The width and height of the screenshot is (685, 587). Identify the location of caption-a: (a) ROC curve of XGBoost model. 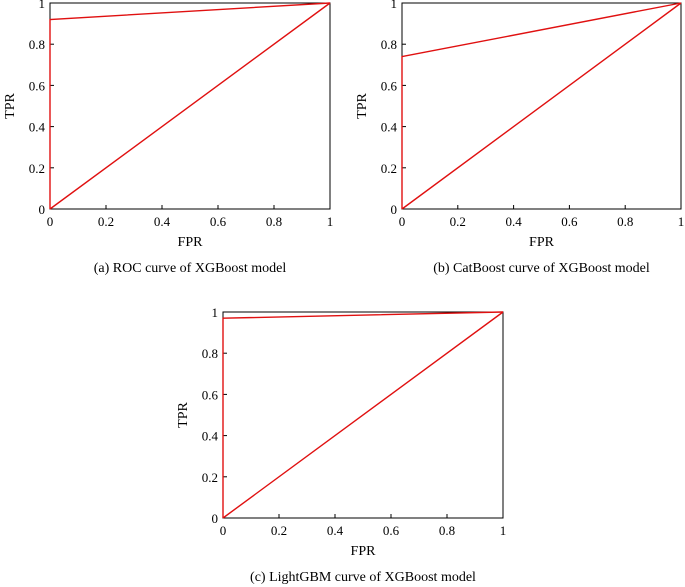
(190, 268).